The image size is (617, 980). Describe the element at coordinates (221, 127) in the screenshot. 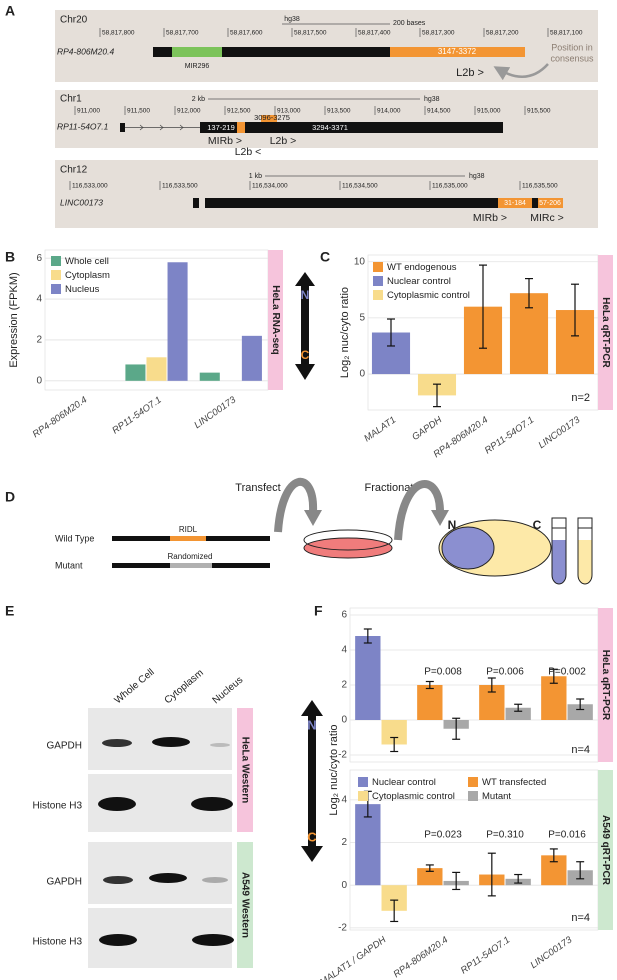

I see `feature-label: 137-219` at that location.